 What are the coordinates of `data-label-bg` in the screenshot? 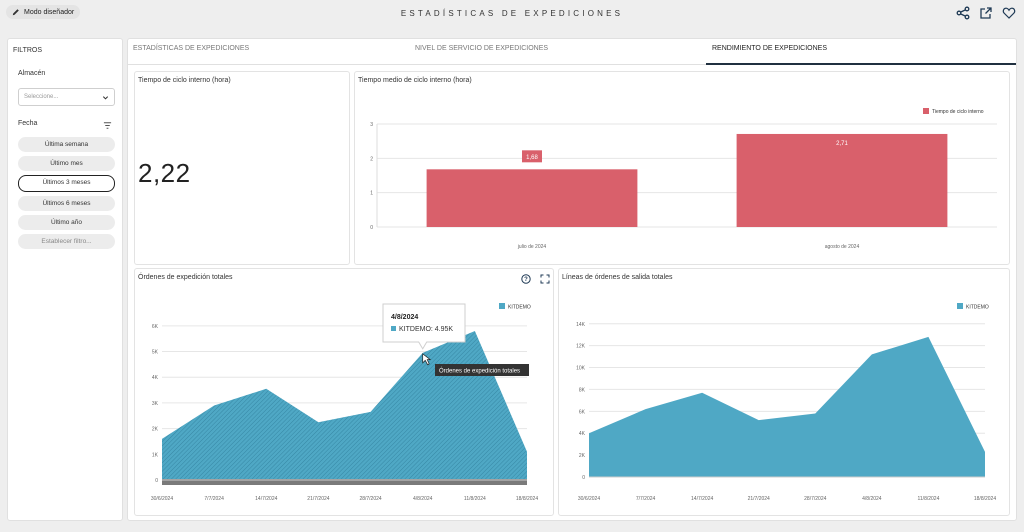 It's located at (532, 156).